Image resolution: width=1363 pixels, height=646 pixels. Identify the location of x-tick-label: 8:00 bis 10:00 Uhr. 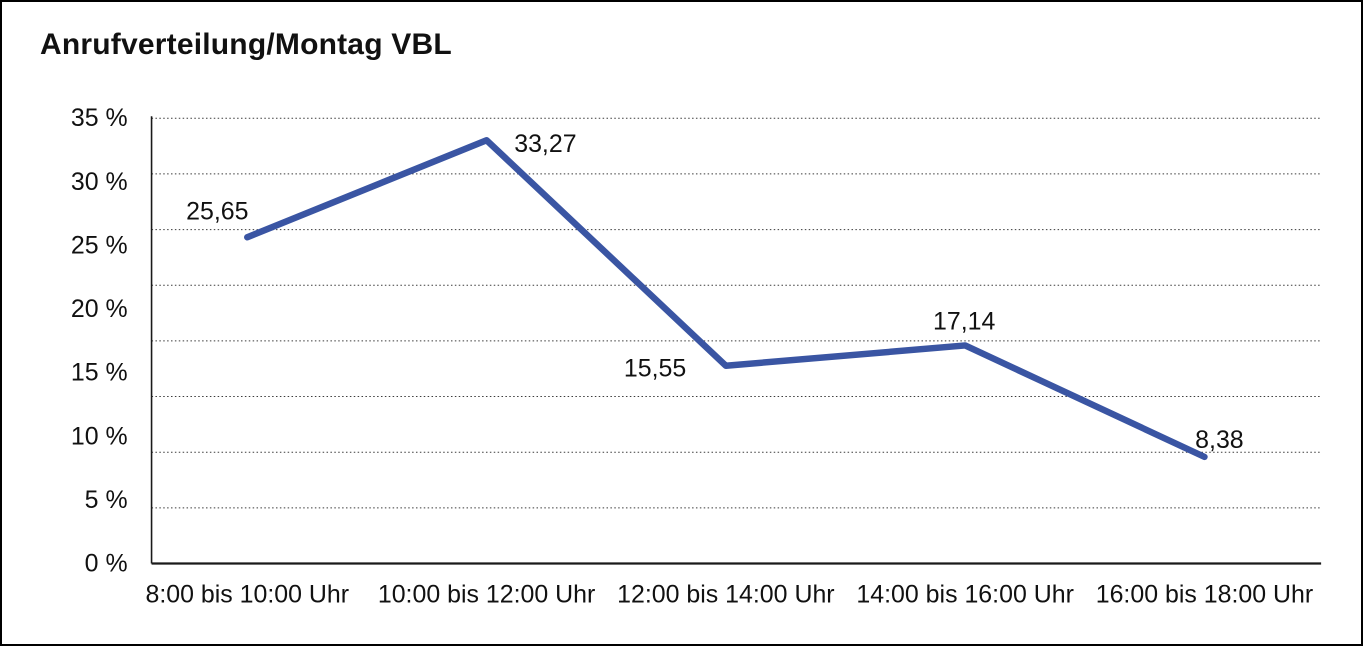
(247, 594).